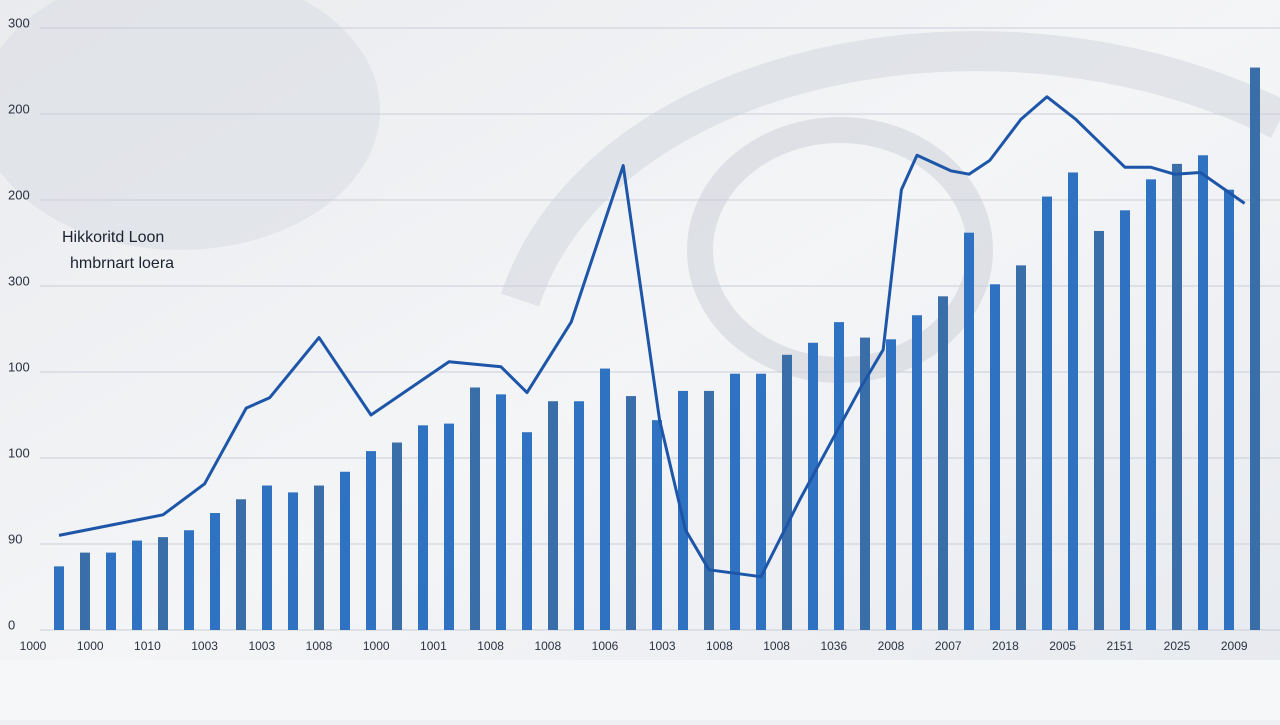 This screenshot has height=725, width=1280. Describe the element at coordinates (113, 237) in the screenshot. I see `legend-label: Hikkoritd Loon` at that location.